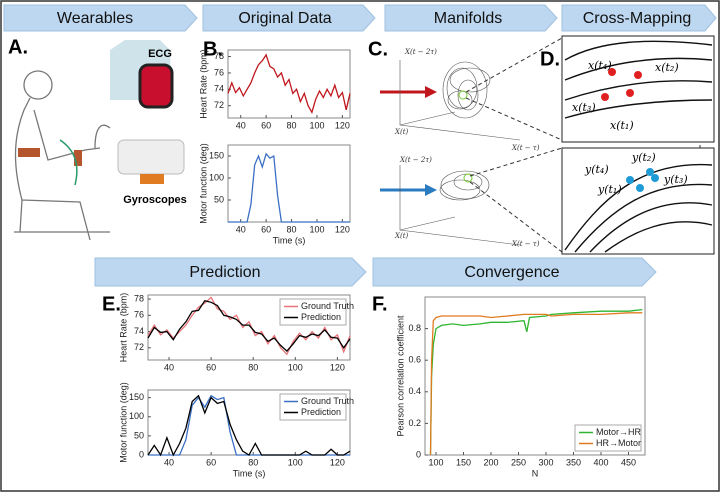 The width and height of the screenshot is (720, 492). I want to click on person-illustration, so click(62, 155).